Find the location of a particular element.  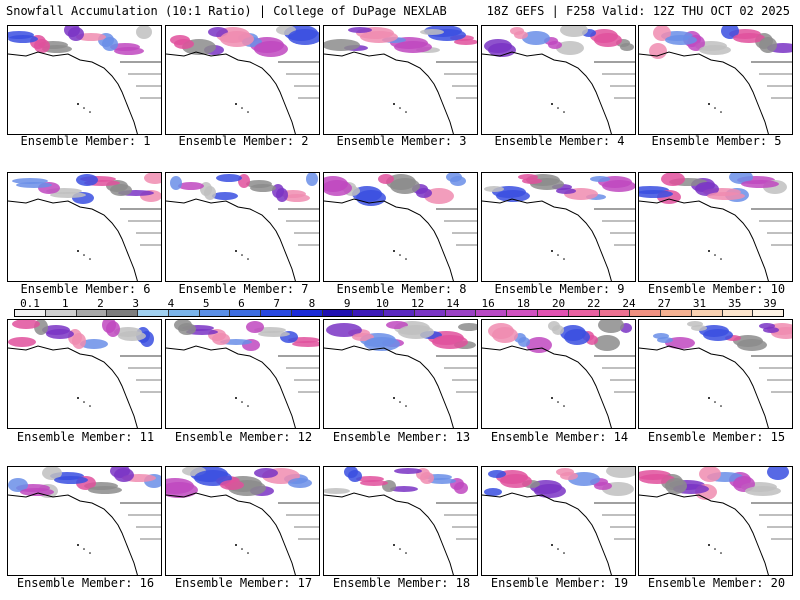

ensemble-member-label: Ensemble Member: 12 is located at coordinates (243, 437).